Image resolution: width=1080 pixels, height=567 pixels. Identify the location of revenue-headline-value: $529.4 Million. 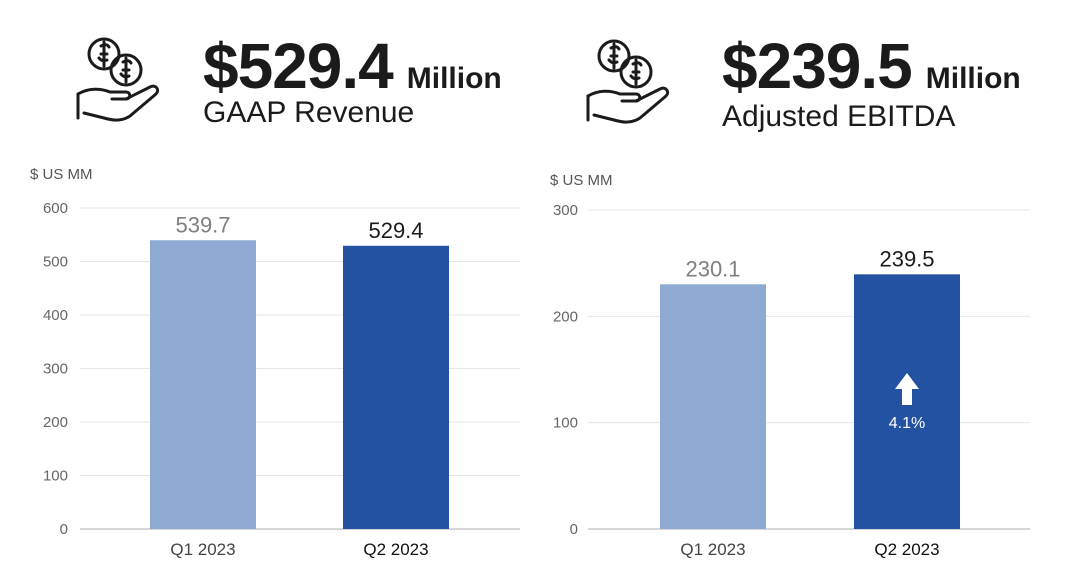
(352, 66).